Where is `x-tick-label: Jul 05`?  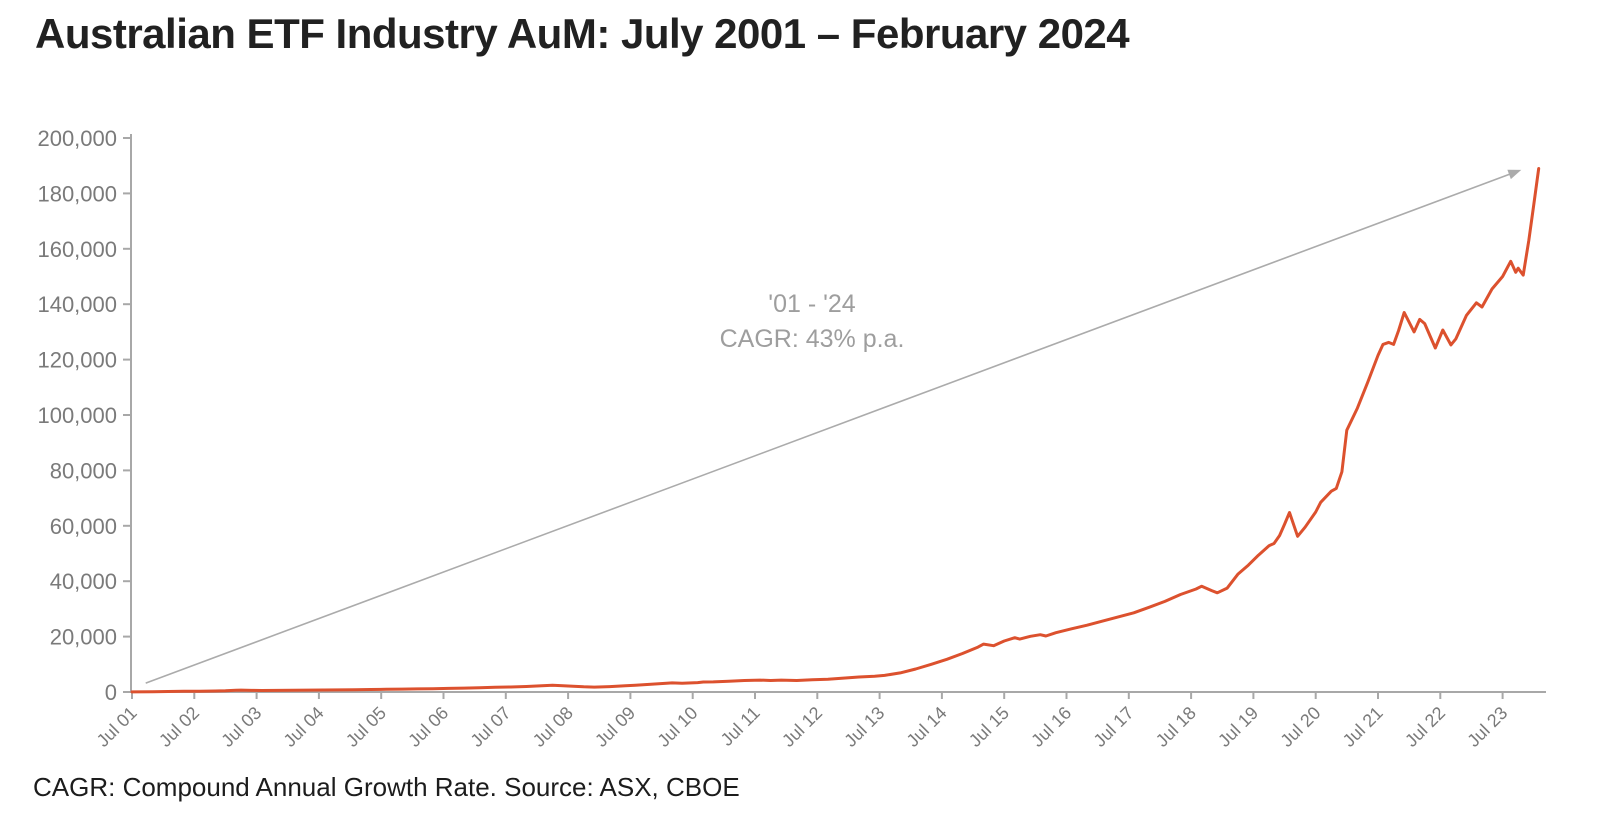 x-tick-label: Jul 05 is located at coordinates (366, 727).